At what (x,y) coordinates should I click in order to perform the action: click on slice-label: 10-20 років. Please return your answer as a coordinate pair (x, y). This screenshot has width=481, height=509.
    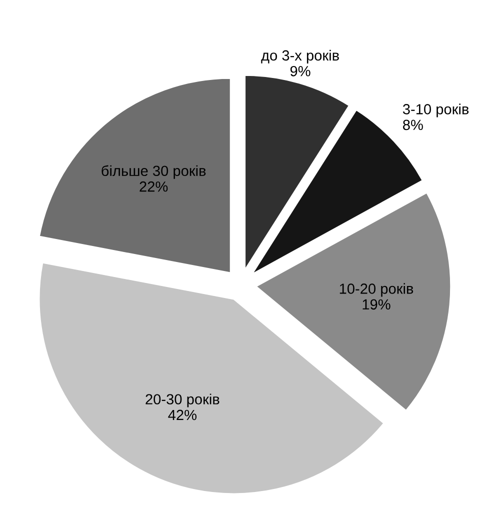
    Looking at the image, I should click on (377, 290).